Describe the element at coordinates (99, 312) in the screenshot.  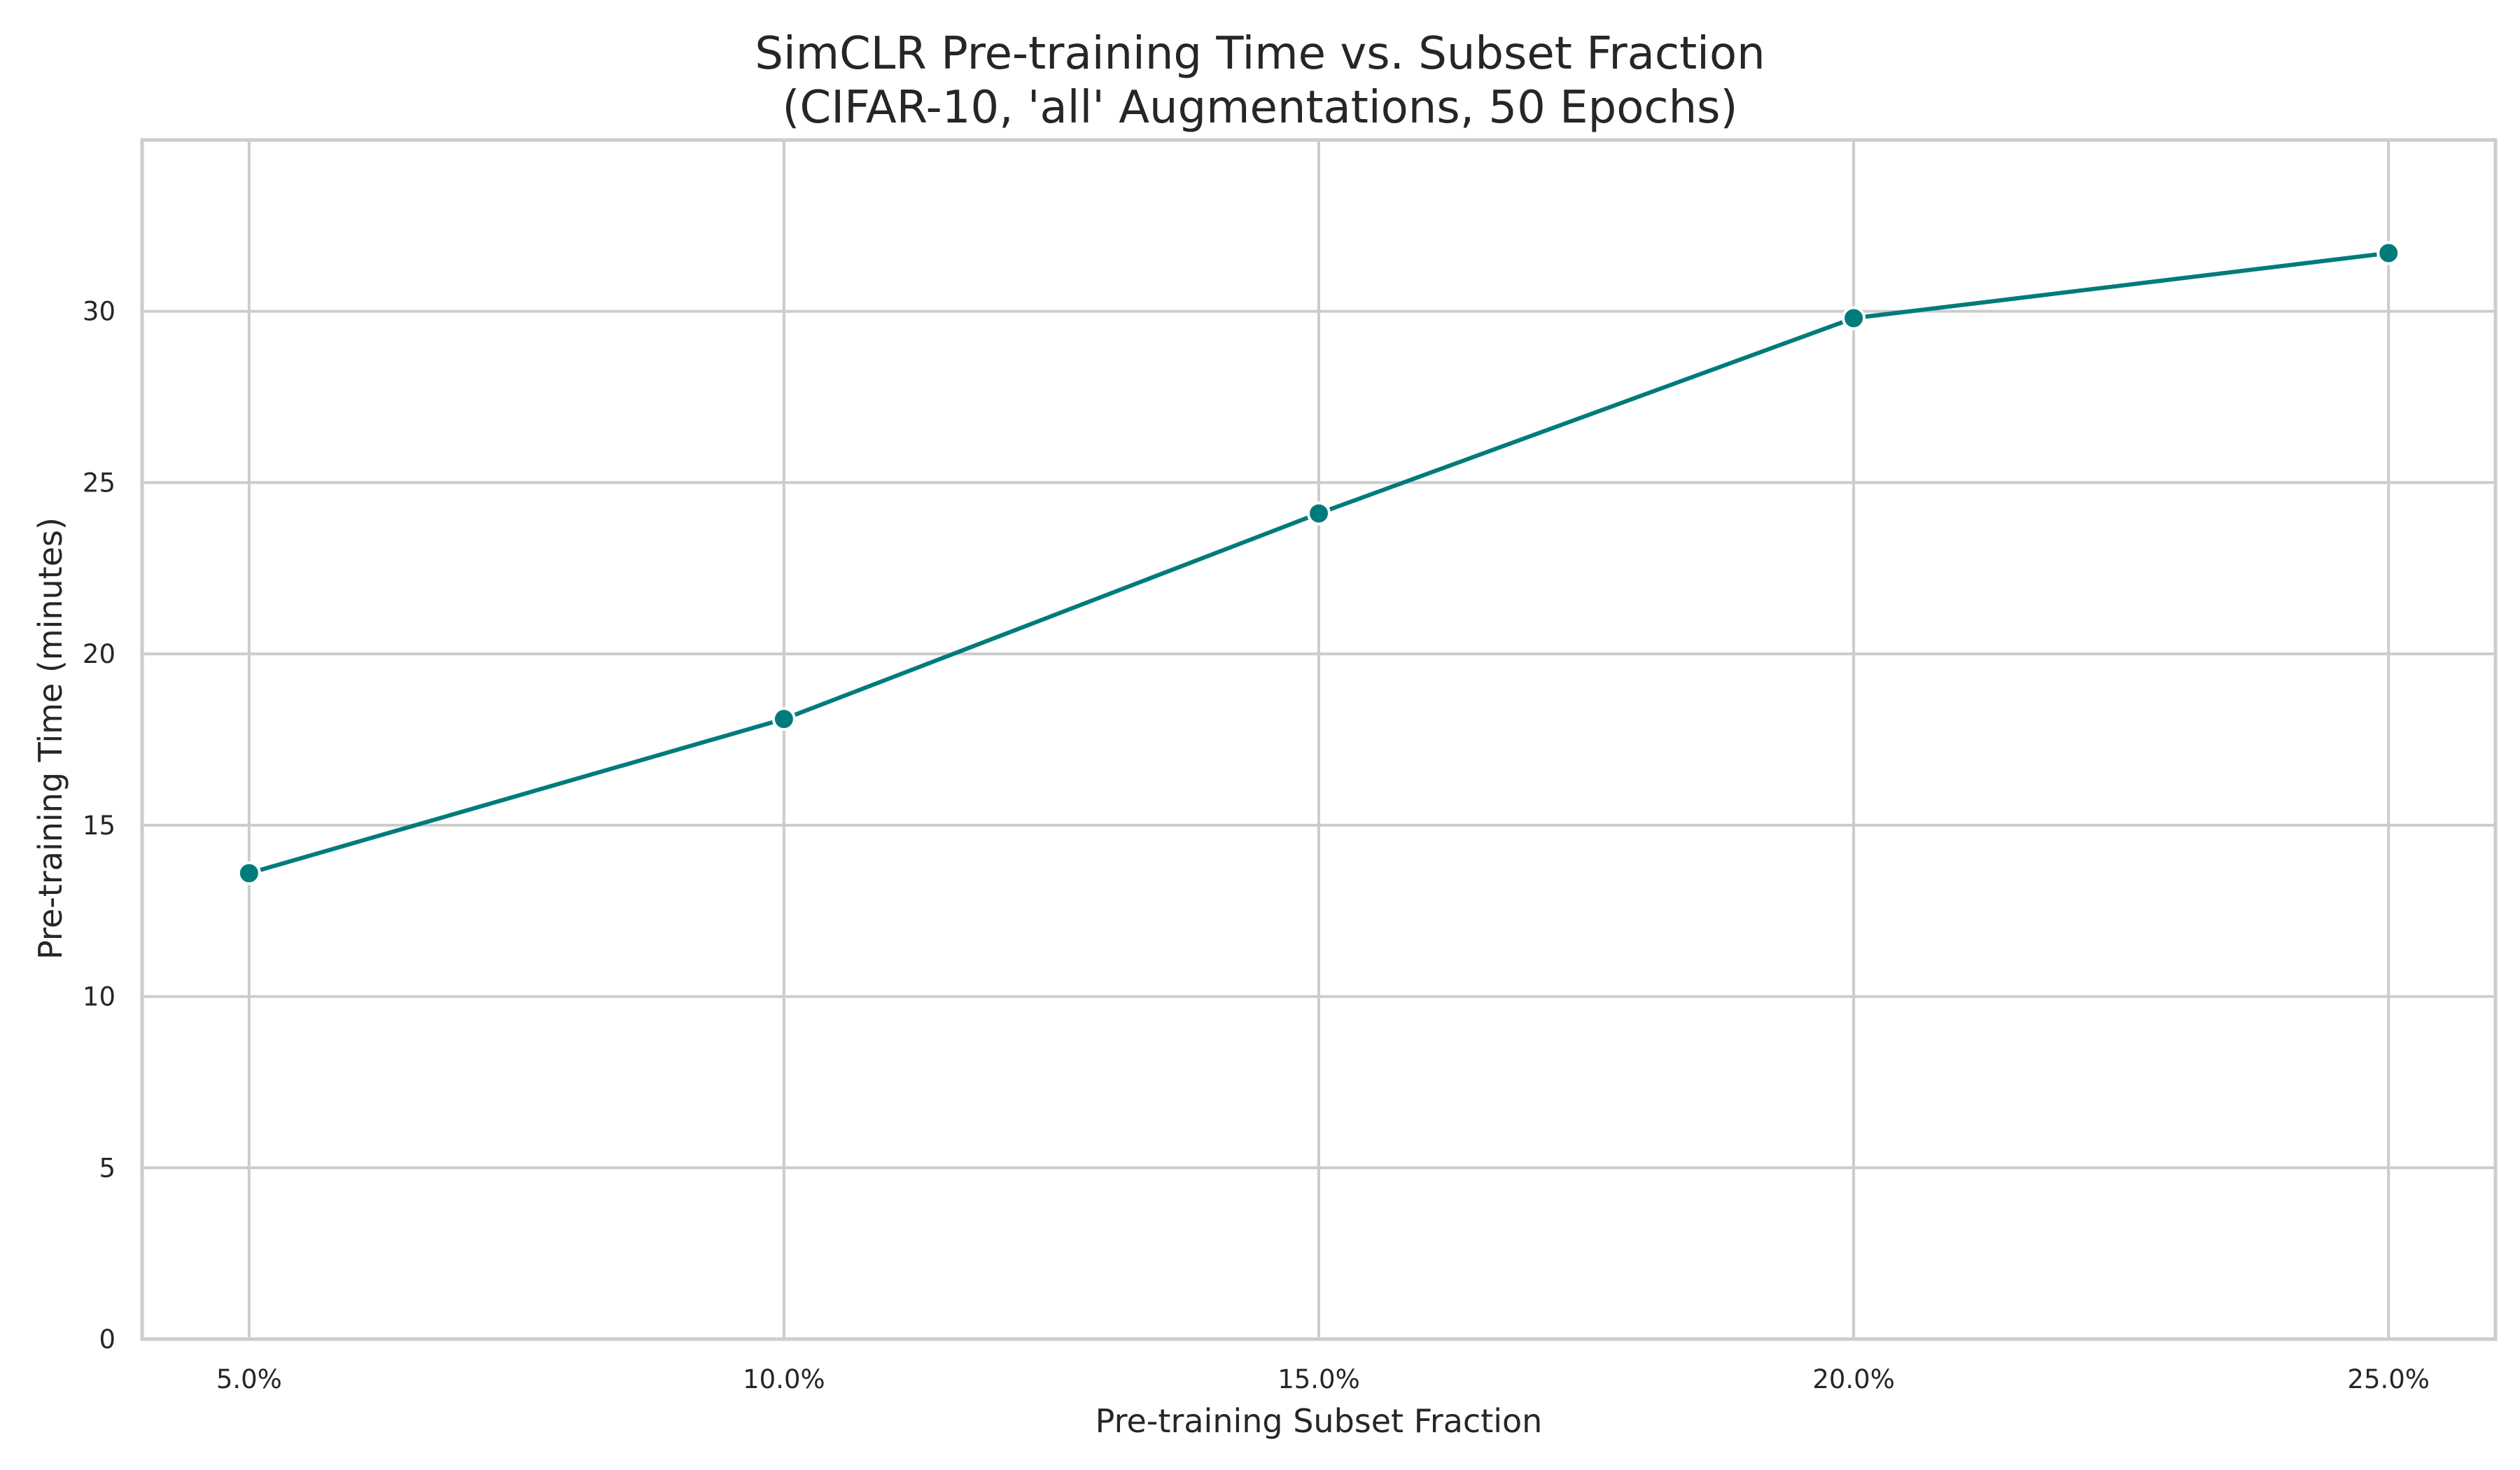
I see `y-tick-label: 30` at that location.